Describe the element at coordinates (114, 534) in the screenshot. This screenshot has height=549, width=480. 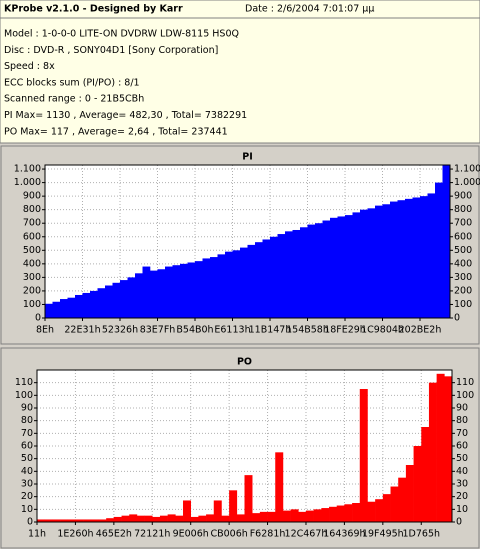
I see `x-tick-label: 465E2h` at that location.